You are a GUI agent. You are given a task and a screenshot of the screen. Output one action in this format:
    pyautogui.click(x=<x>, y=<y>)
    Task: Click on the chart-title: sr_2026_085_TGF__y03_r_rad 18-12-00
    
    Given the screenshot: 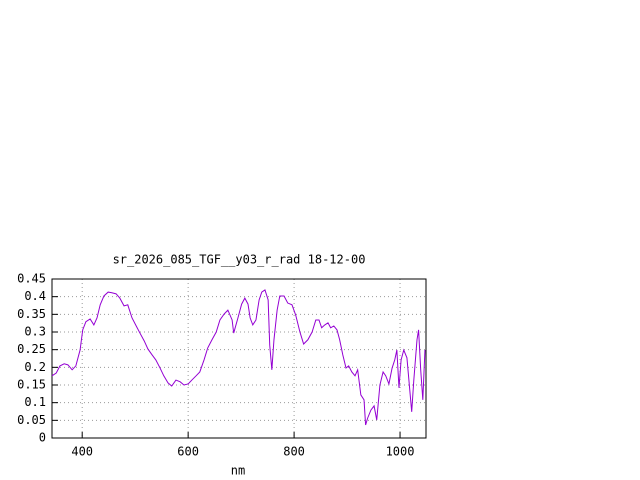 What is the action you would take?
    pyautogui.click(x=239, y=260)
    